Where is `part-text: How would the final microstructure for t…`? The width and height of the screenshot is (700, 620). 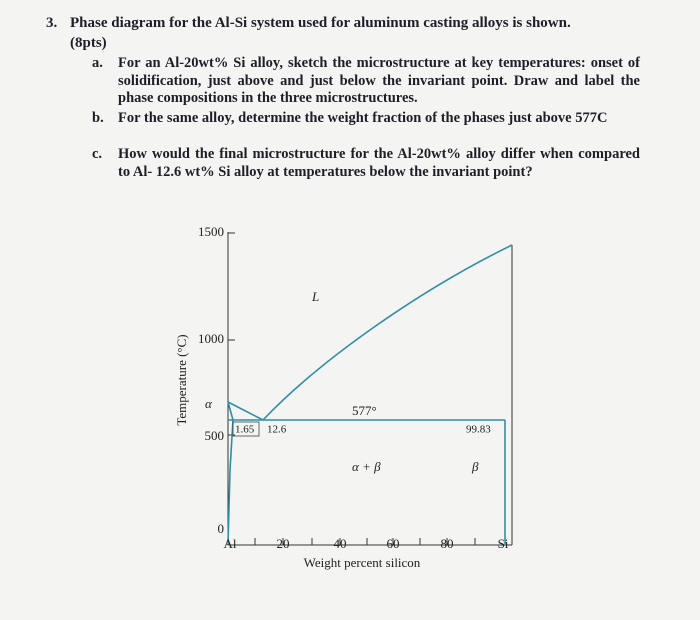 part-text: How would the final microstructure for t… is located at coordinates (379, 163).